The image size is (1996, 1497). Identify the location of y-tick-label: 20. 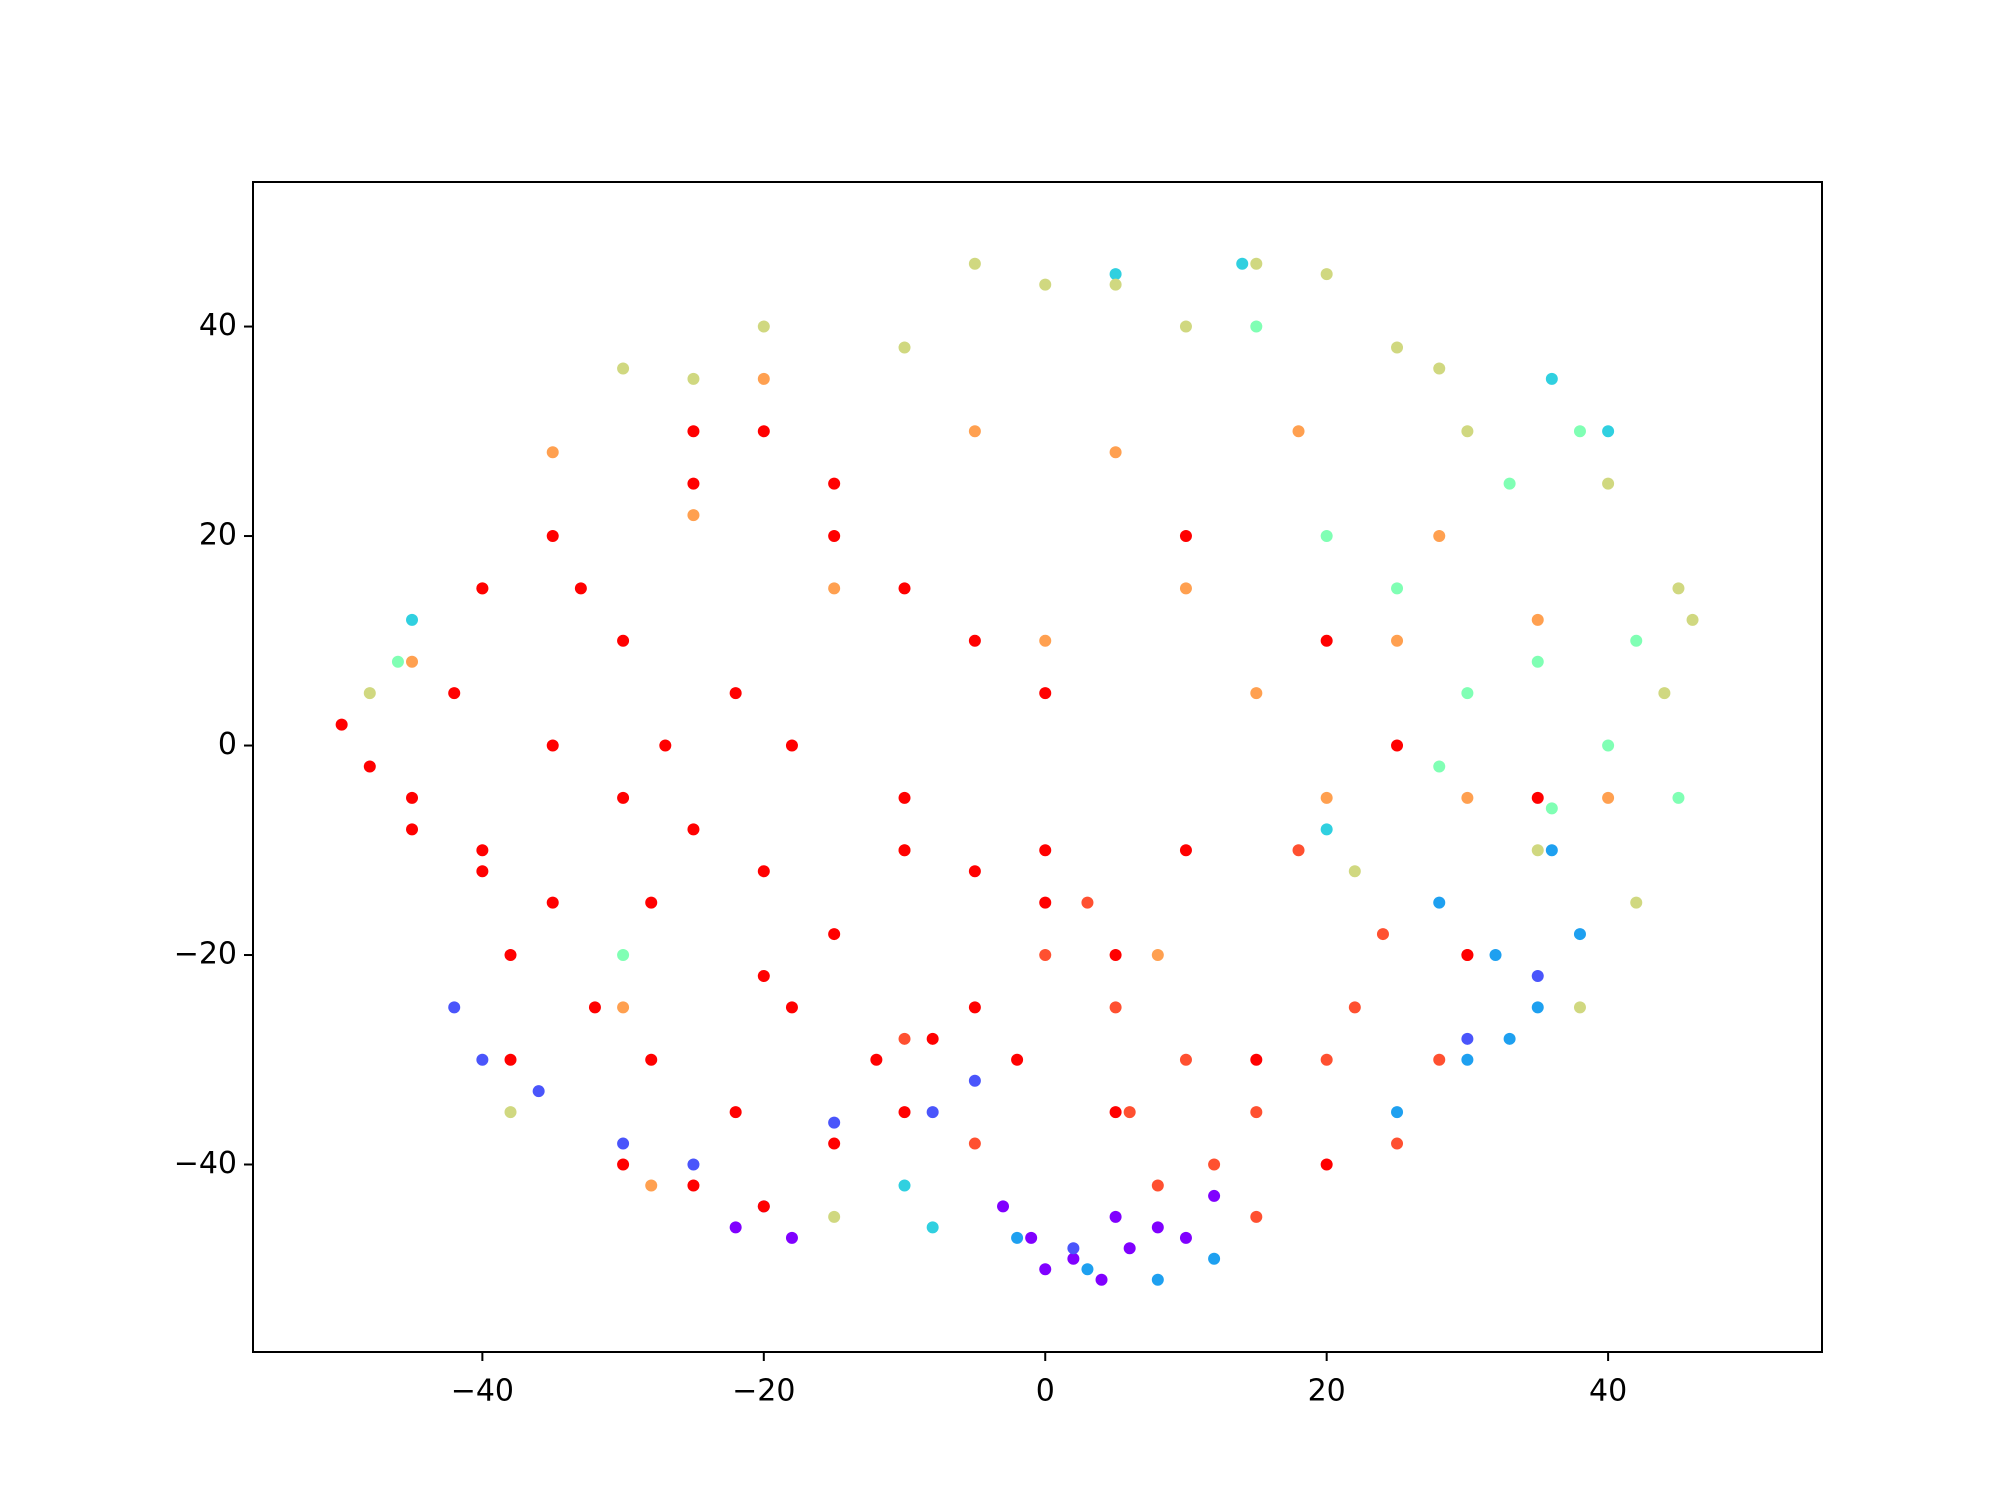
(218, 535).